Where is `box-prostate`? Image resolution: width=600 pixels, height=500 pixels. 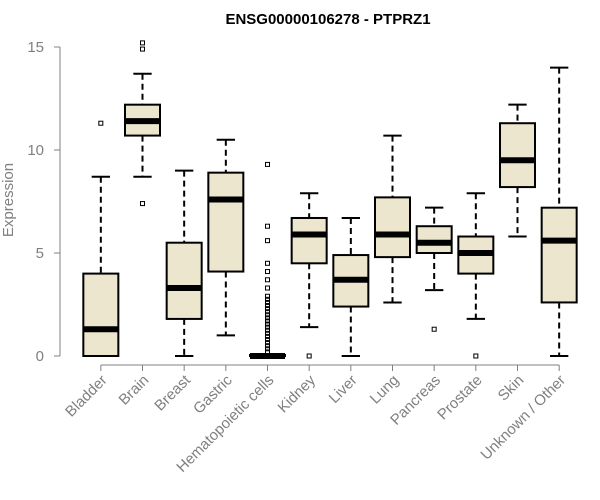 box-prostate is located at coordinates (476, 275).